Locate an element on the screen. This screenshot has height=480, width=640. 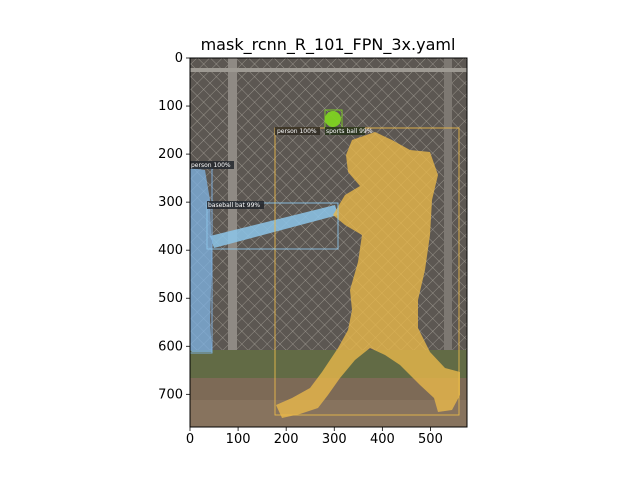
det-label-person-left: person 100% is located at coordinates (211, 165).